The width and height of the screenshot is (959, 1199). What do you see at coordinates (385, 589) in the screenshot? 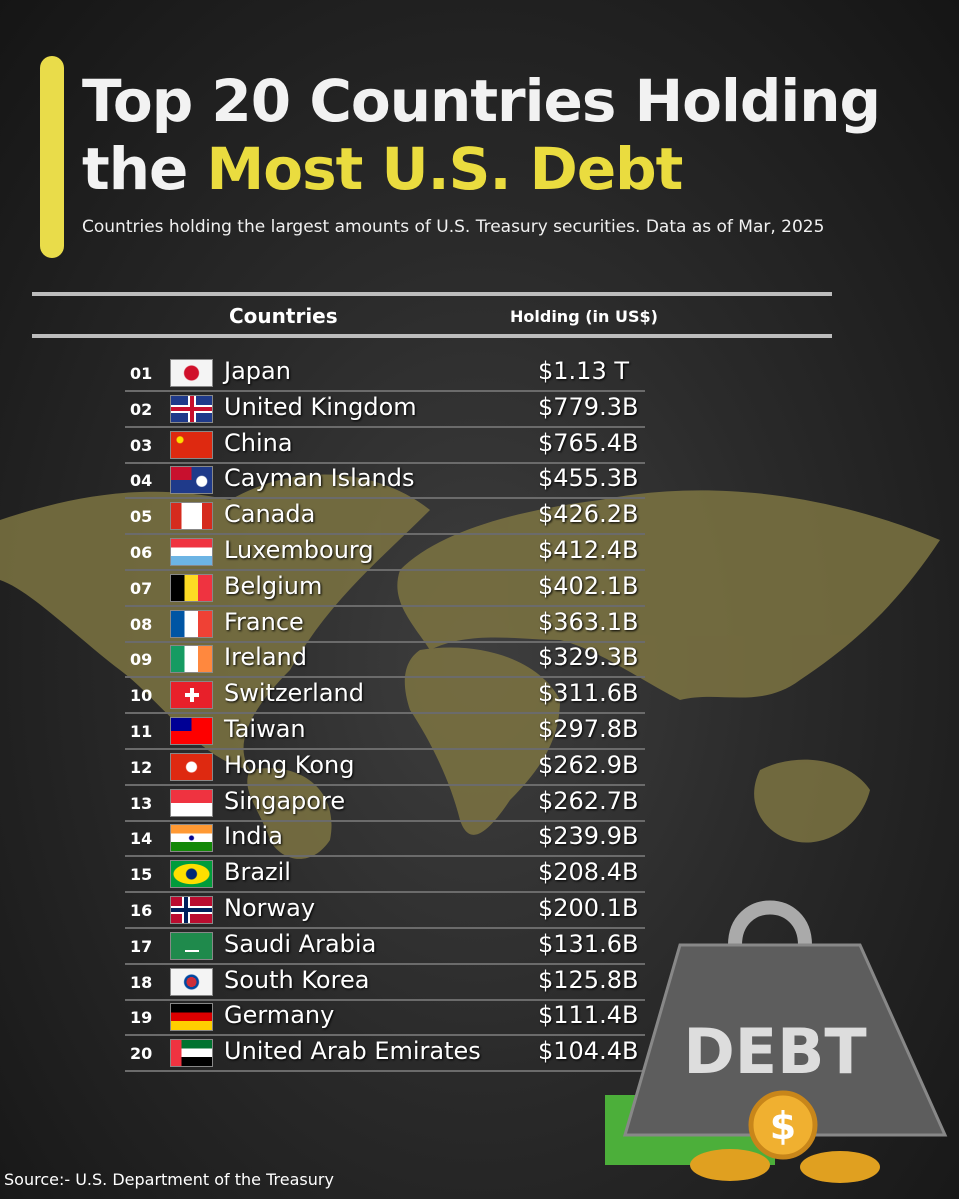
I see `table-row: 07 Belgium $402.1B` at bounding box center [385, 589].